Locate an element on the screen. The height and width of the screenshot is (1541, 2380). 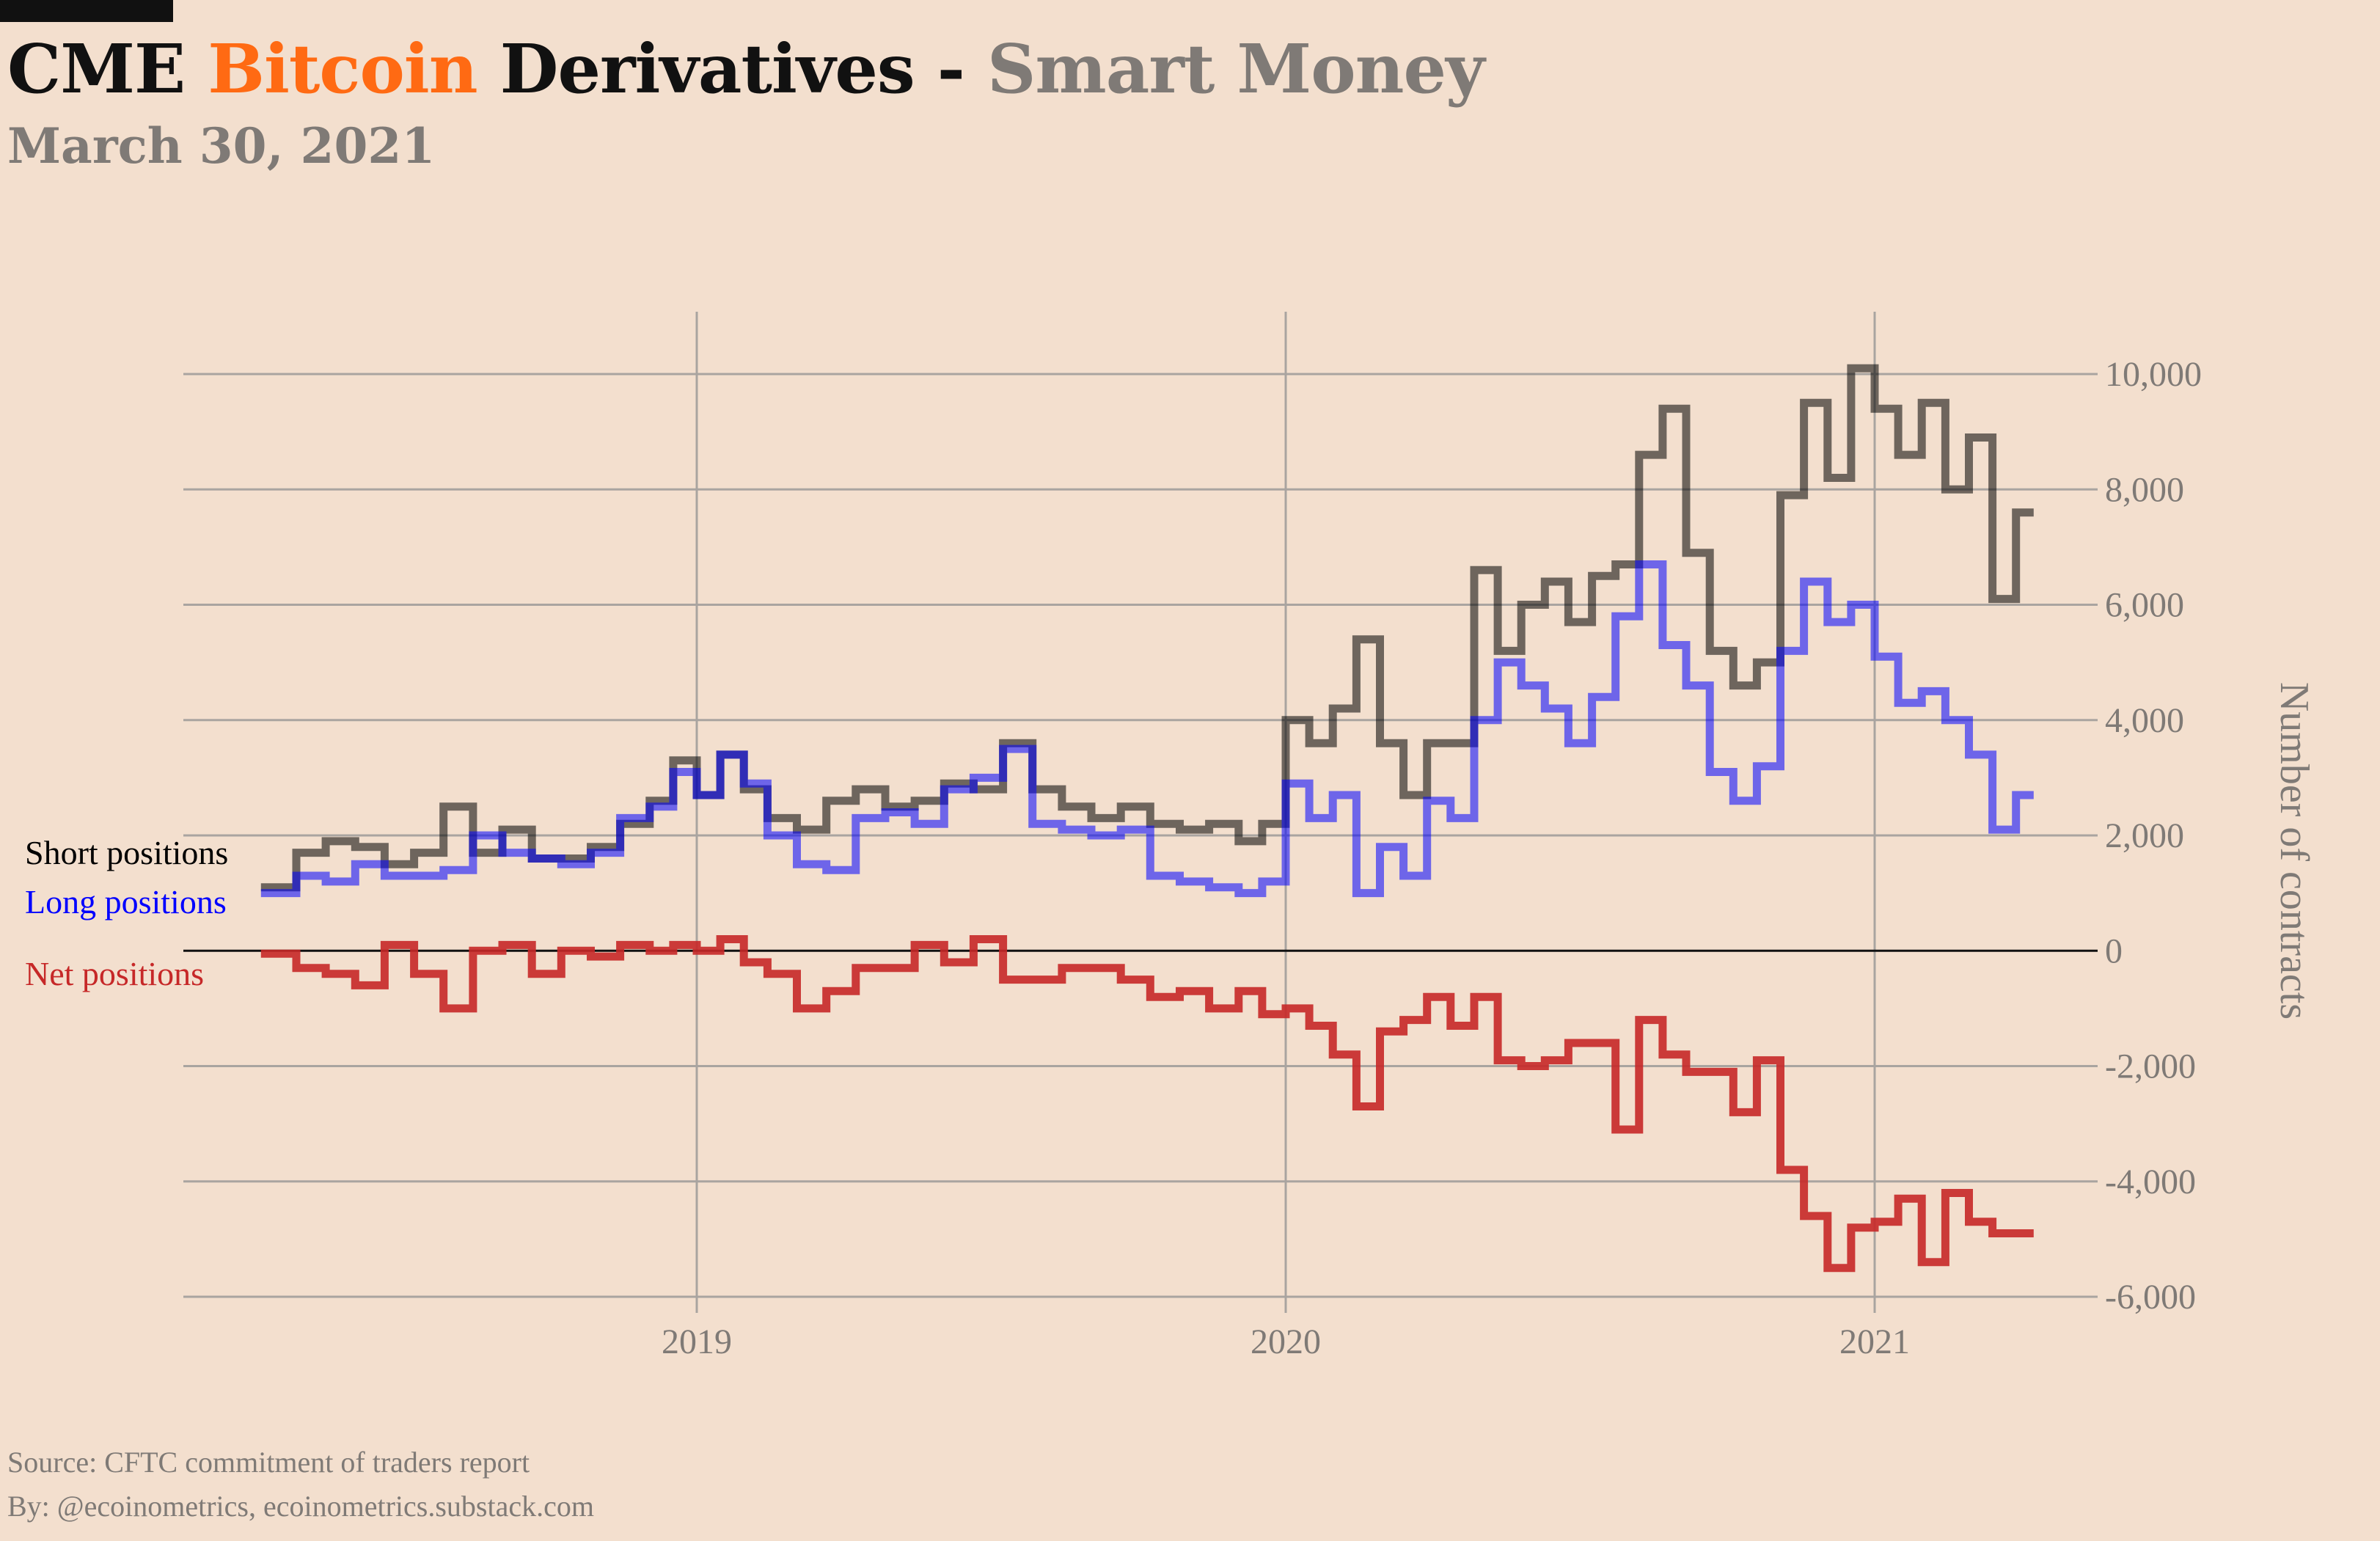
y-tick-label: 0 is located at coordinates (2114, 950).